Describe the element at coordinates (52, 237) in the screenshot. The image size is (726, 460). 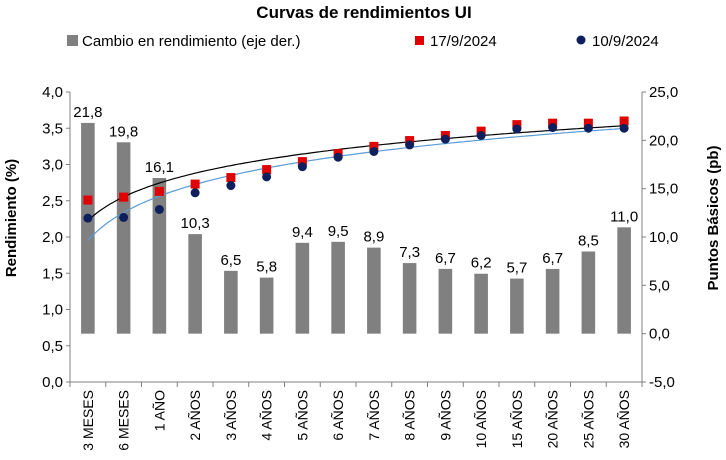
I see `y-left-tick-label: 2,0` at that location.